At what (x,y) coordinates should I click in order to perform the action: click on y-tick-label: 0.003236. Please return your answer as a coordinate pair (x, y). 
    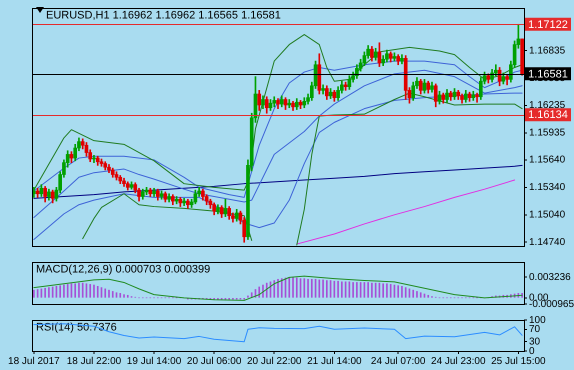
    Looking at the image, I should click on (550, 277).